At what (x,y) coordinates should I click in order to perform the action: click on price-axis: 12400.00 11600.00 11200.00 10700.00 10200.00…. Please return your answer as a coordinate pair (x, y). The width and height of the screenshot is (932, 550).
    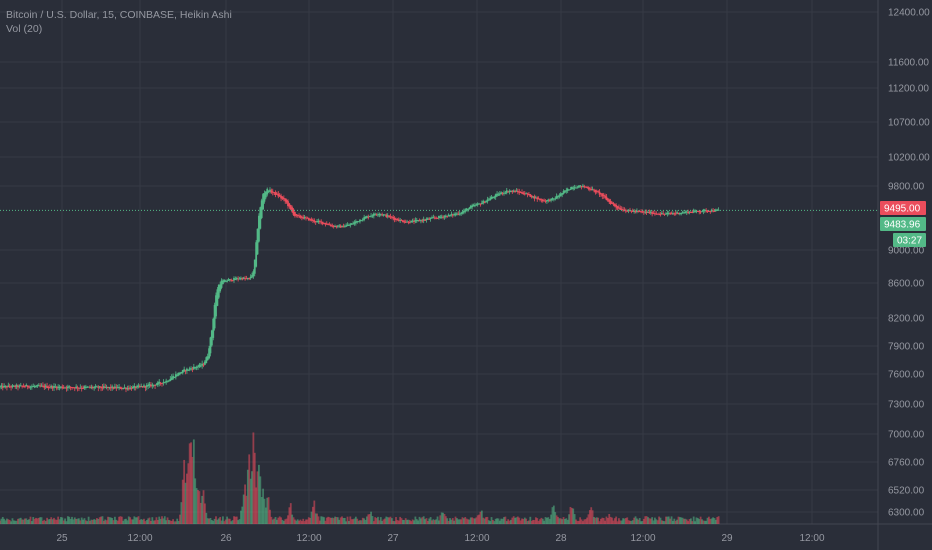
    Looking at the image, I should click on (909, 263).